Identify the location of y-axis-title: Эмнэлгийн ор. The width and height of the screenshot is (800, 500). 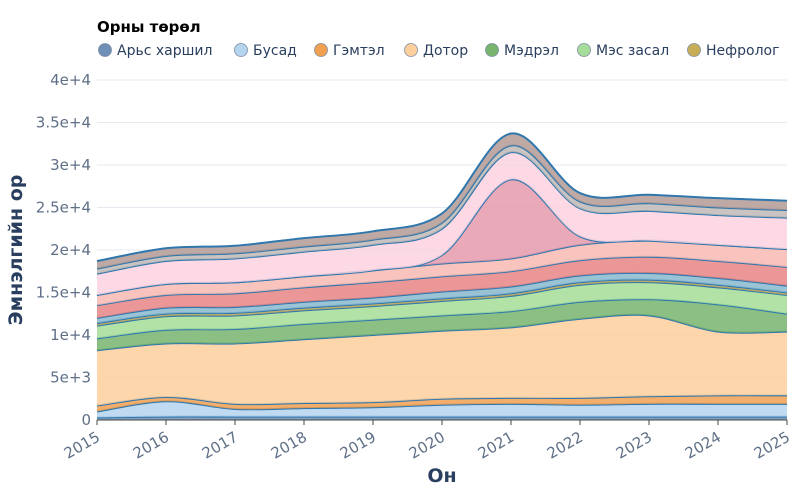
(16, 250).